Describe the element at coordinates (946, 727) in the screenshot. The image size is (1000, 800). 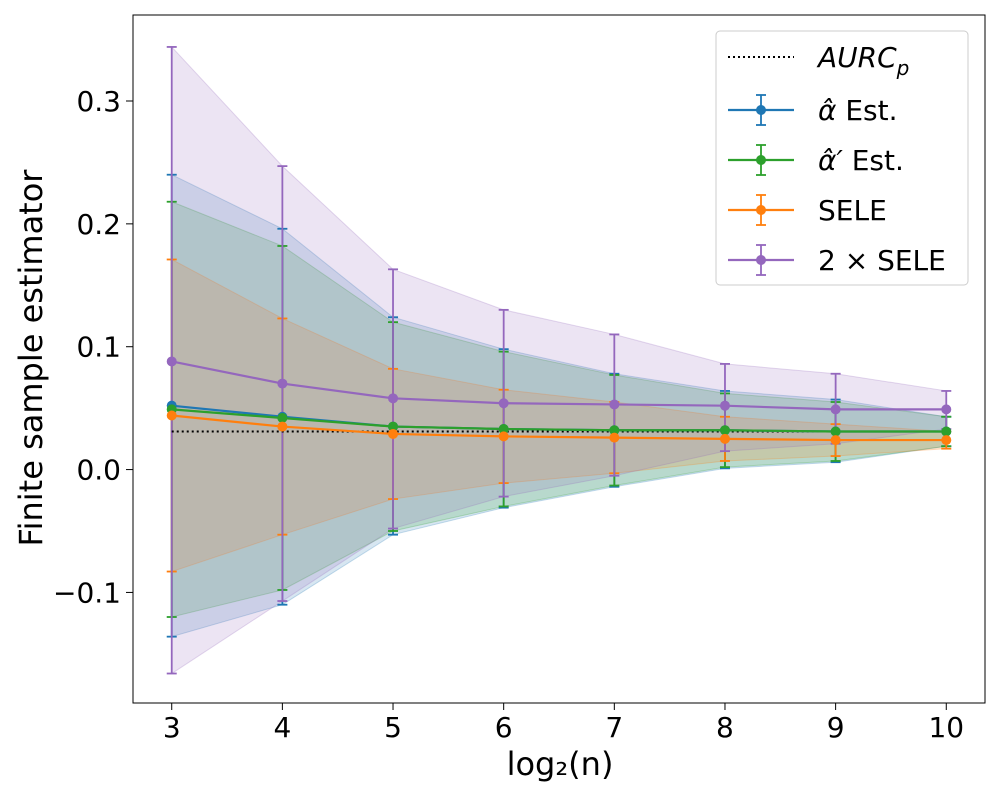
I see `x-tick-label-7: 10` at that location.